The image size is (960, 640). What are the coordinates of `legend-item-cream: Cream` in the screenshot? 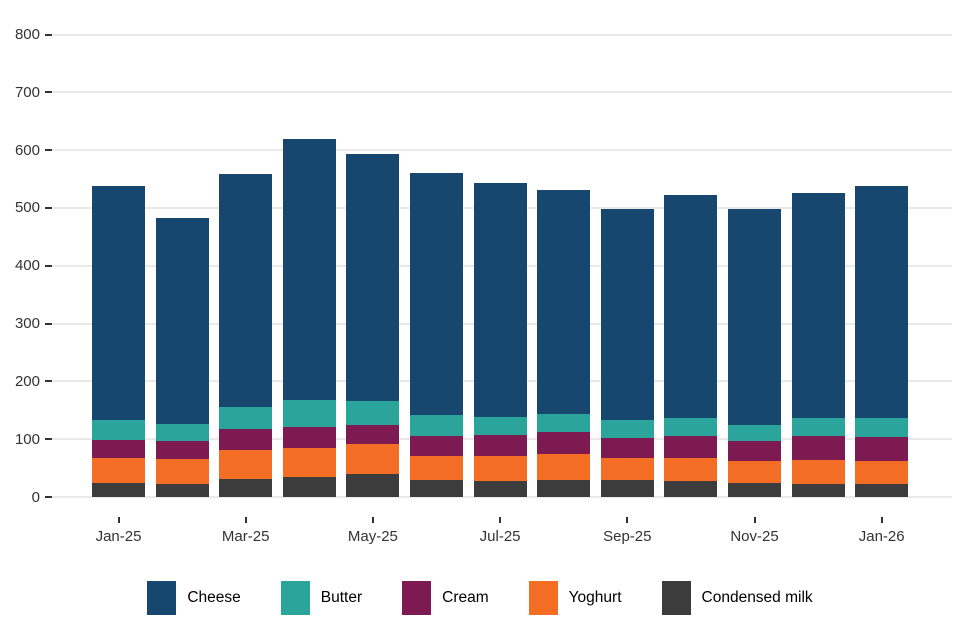 It's located at (445, 598).